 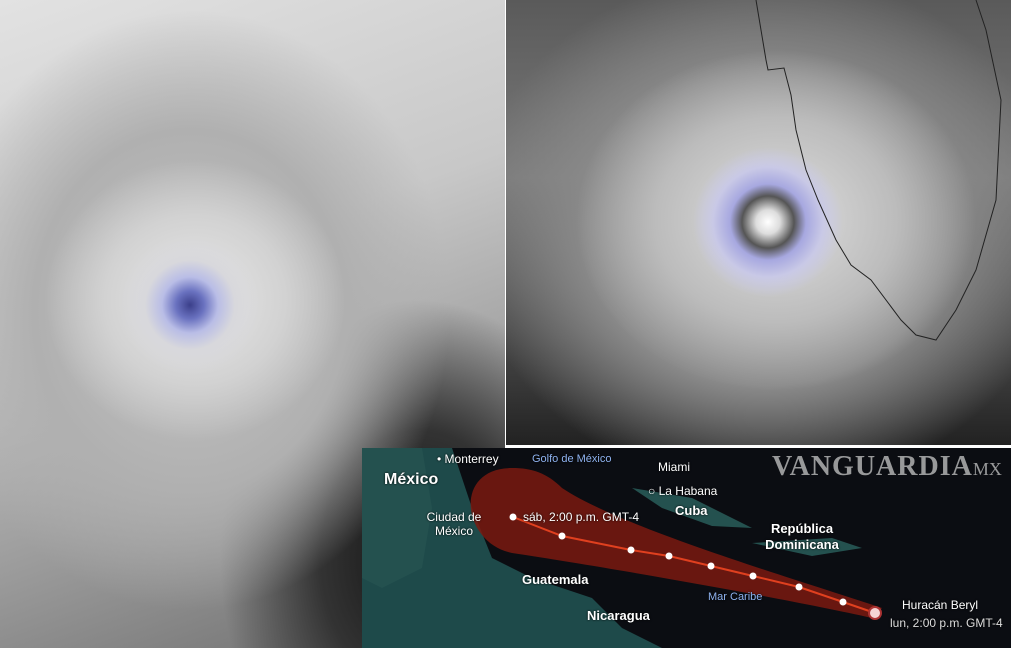 What do you see at coordinates (555, 579) in the screenshot?
I see `label-guatemala: Guatemala` at bounding box center [555, 579].